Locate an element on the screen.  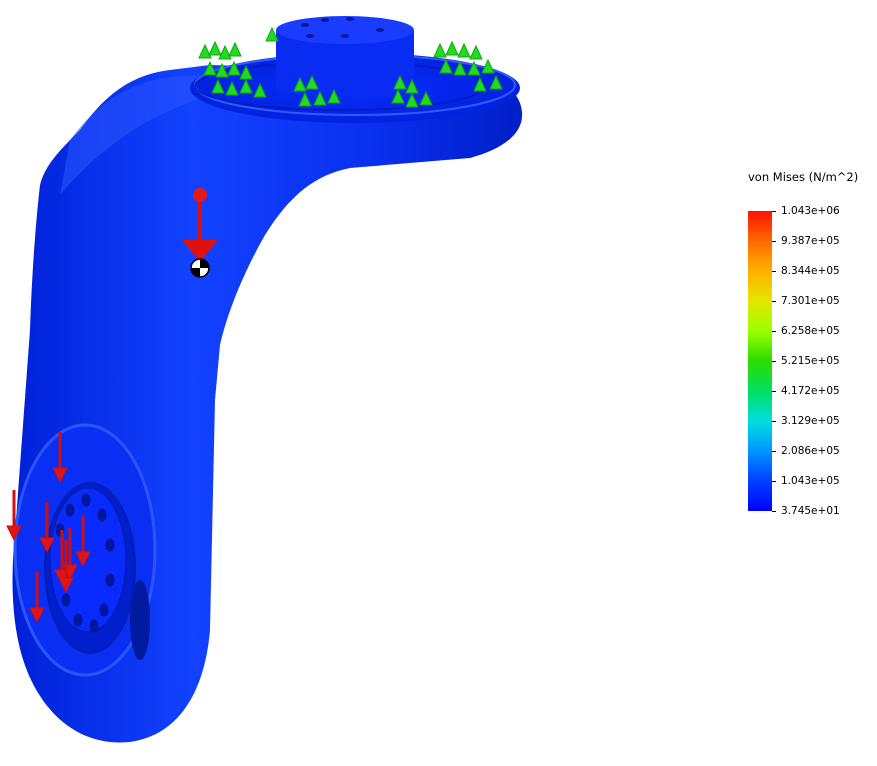
legend-tick: 5.215e+05 is located at coordinates (806, 361).